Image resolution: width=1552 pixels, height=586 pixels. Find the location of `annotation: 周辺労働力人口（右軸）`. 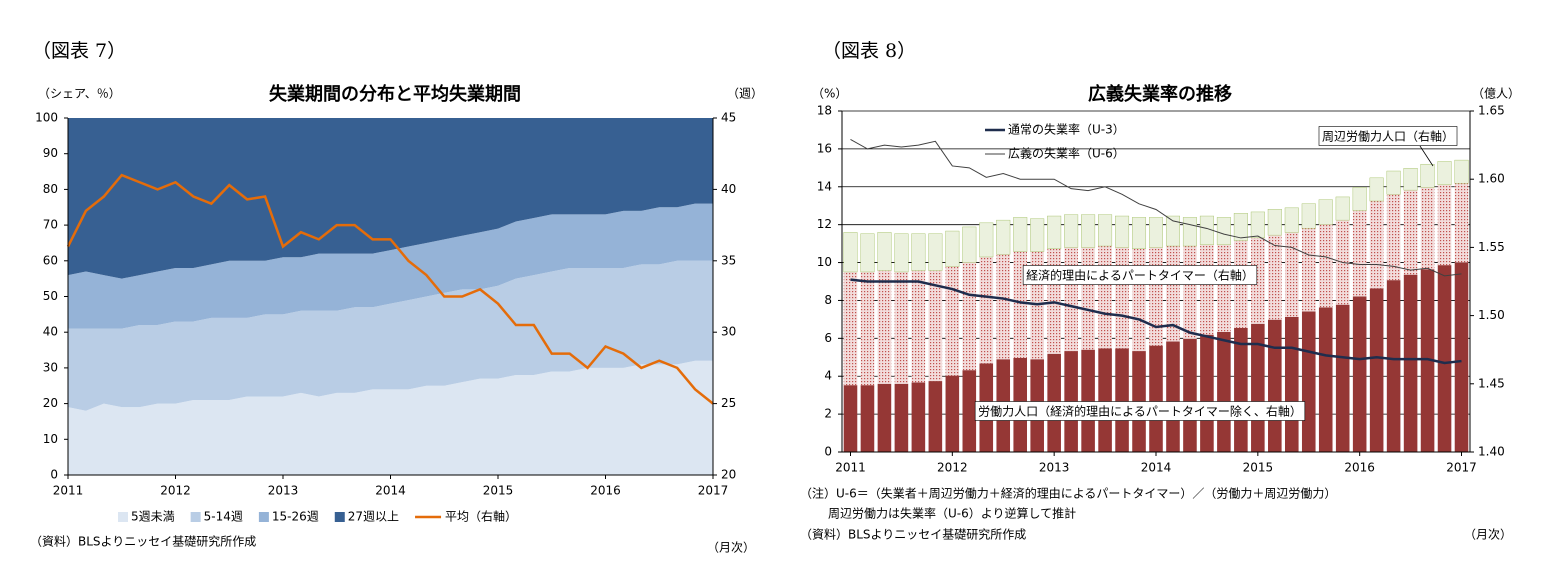

annotation: 周辺労働力人口（右軸） is located at coordinates (1388, 136).